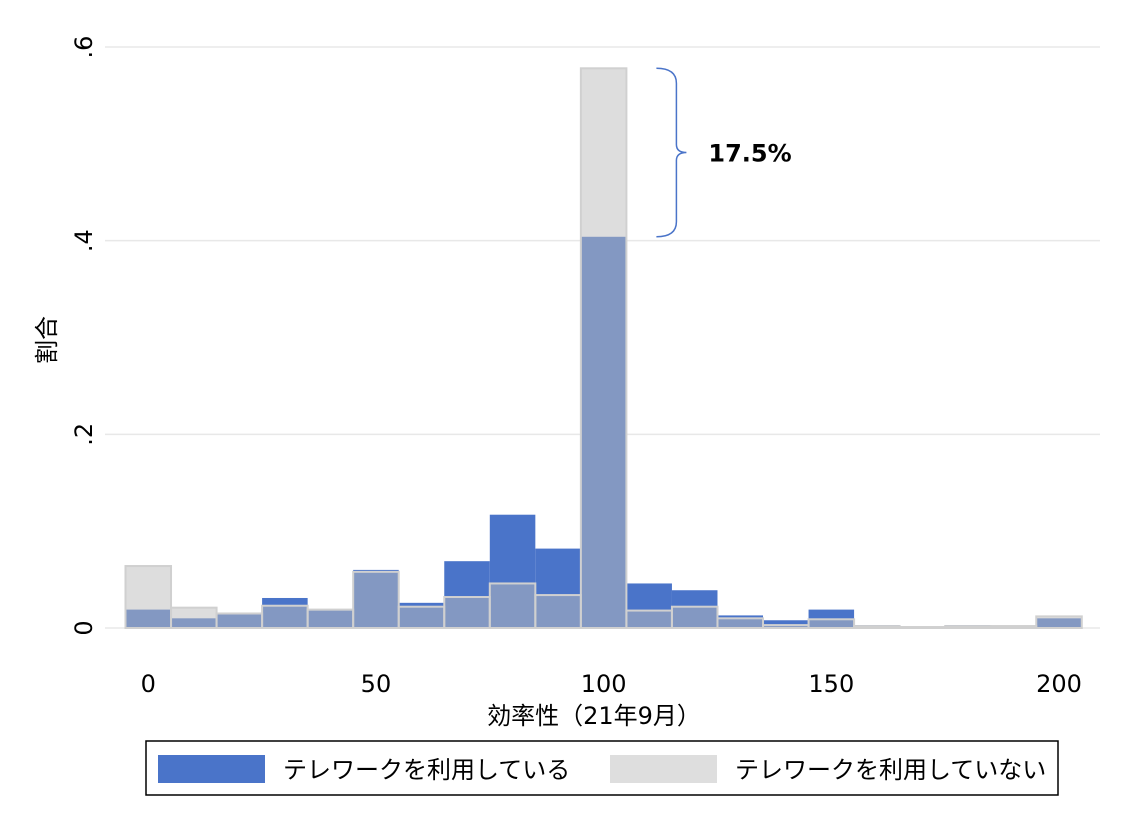 Image resolution: width=1126 pixels, height=834 pixels. I want to click on legend-label: テレワークを利用していない, so click(890, 770).